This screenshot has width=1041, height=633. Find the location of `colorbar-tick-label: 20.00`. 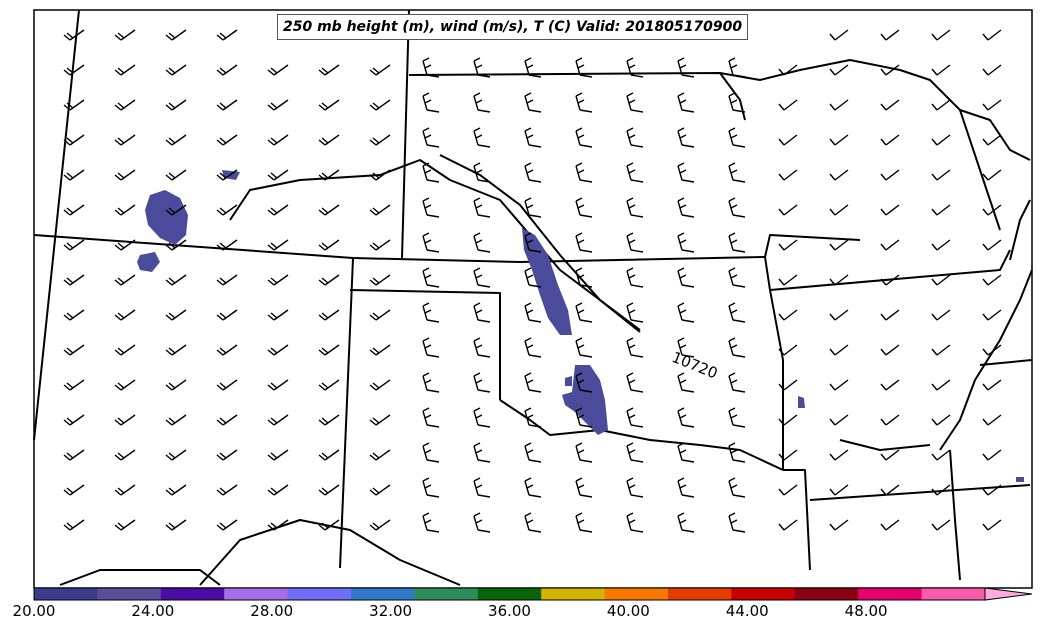

colorbar-tick-label: 20.00 is located at coordinates (34, 611).